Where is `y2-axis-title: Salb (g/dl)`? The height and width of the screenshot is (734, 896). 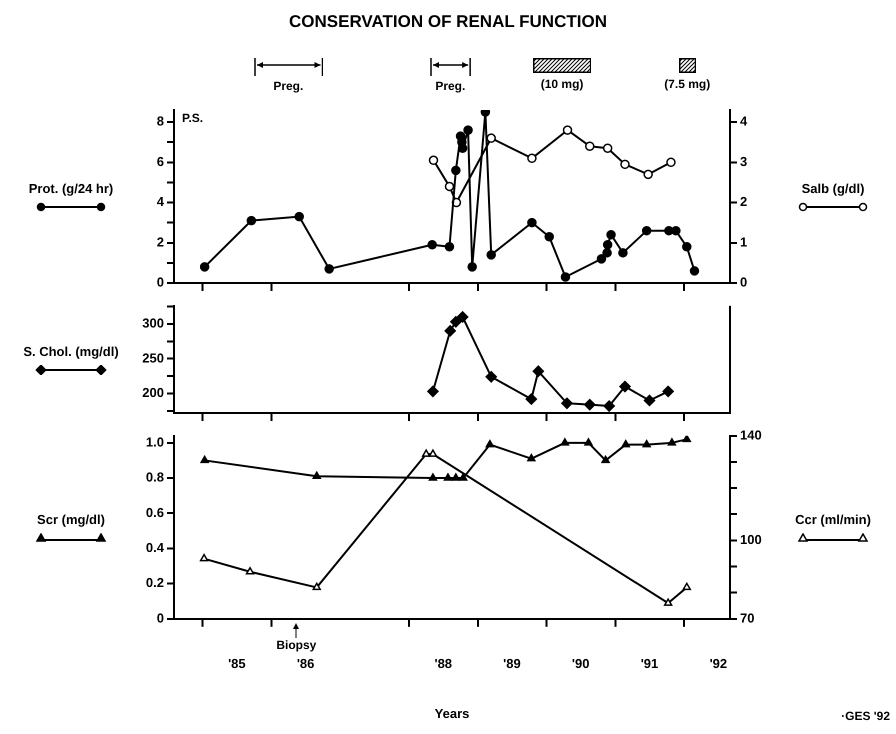 y2-axis-title: Salb (g/dl) is located at coordinates (833, 188).